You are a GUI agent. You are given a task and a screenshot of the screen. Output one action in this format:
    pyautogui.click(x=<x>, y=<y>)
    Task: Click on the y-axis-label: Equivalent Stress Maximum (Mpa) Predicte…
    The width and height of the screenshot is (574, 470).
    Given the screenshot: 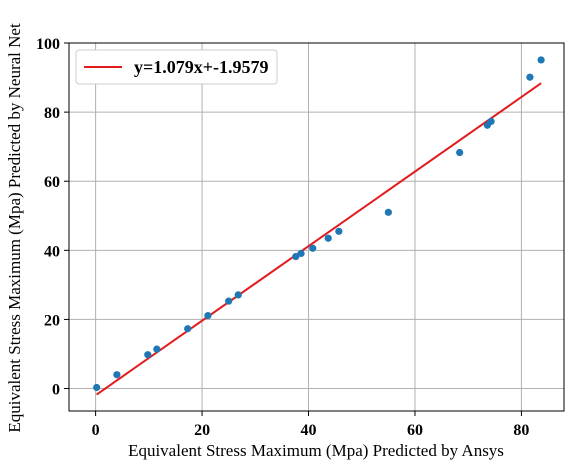 What is the action you would take?
    pyautogui.click(x=14, y=228)
    